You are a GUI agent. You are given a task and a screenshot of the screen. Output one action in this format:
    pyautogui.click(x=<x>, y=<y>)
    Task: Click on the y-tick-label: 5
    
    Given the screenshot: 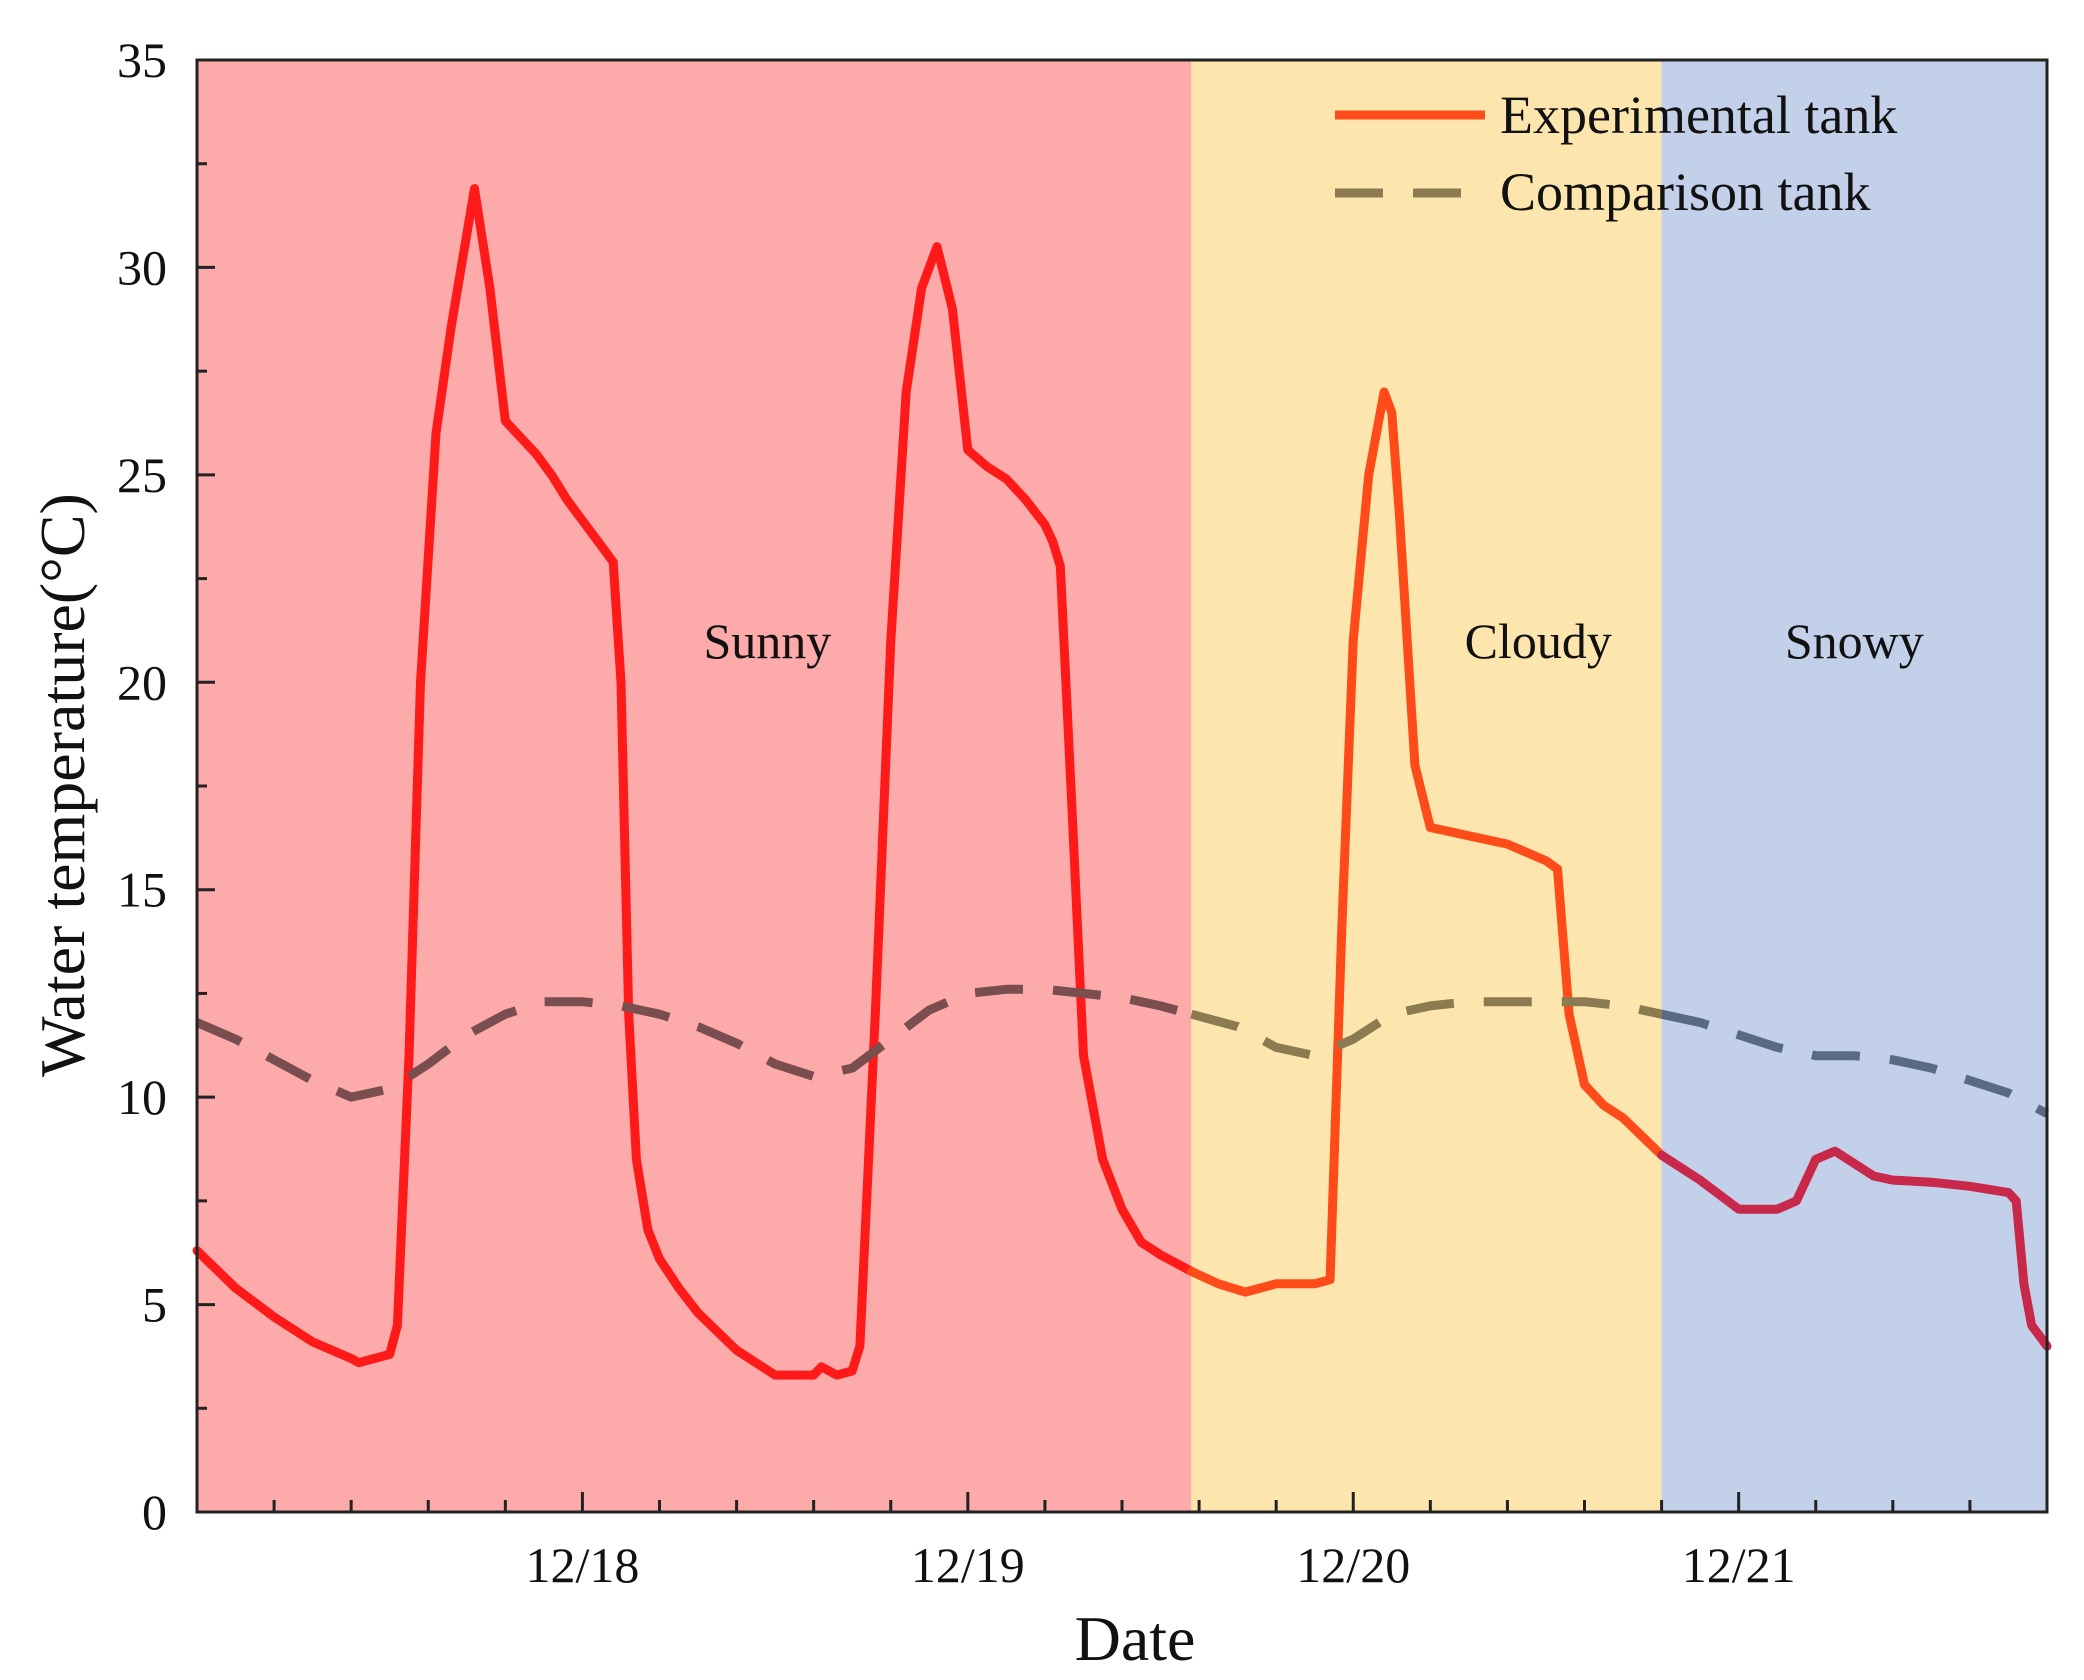 What is the action you would take?
    pyautogui.click(x=154, y=1305)
    